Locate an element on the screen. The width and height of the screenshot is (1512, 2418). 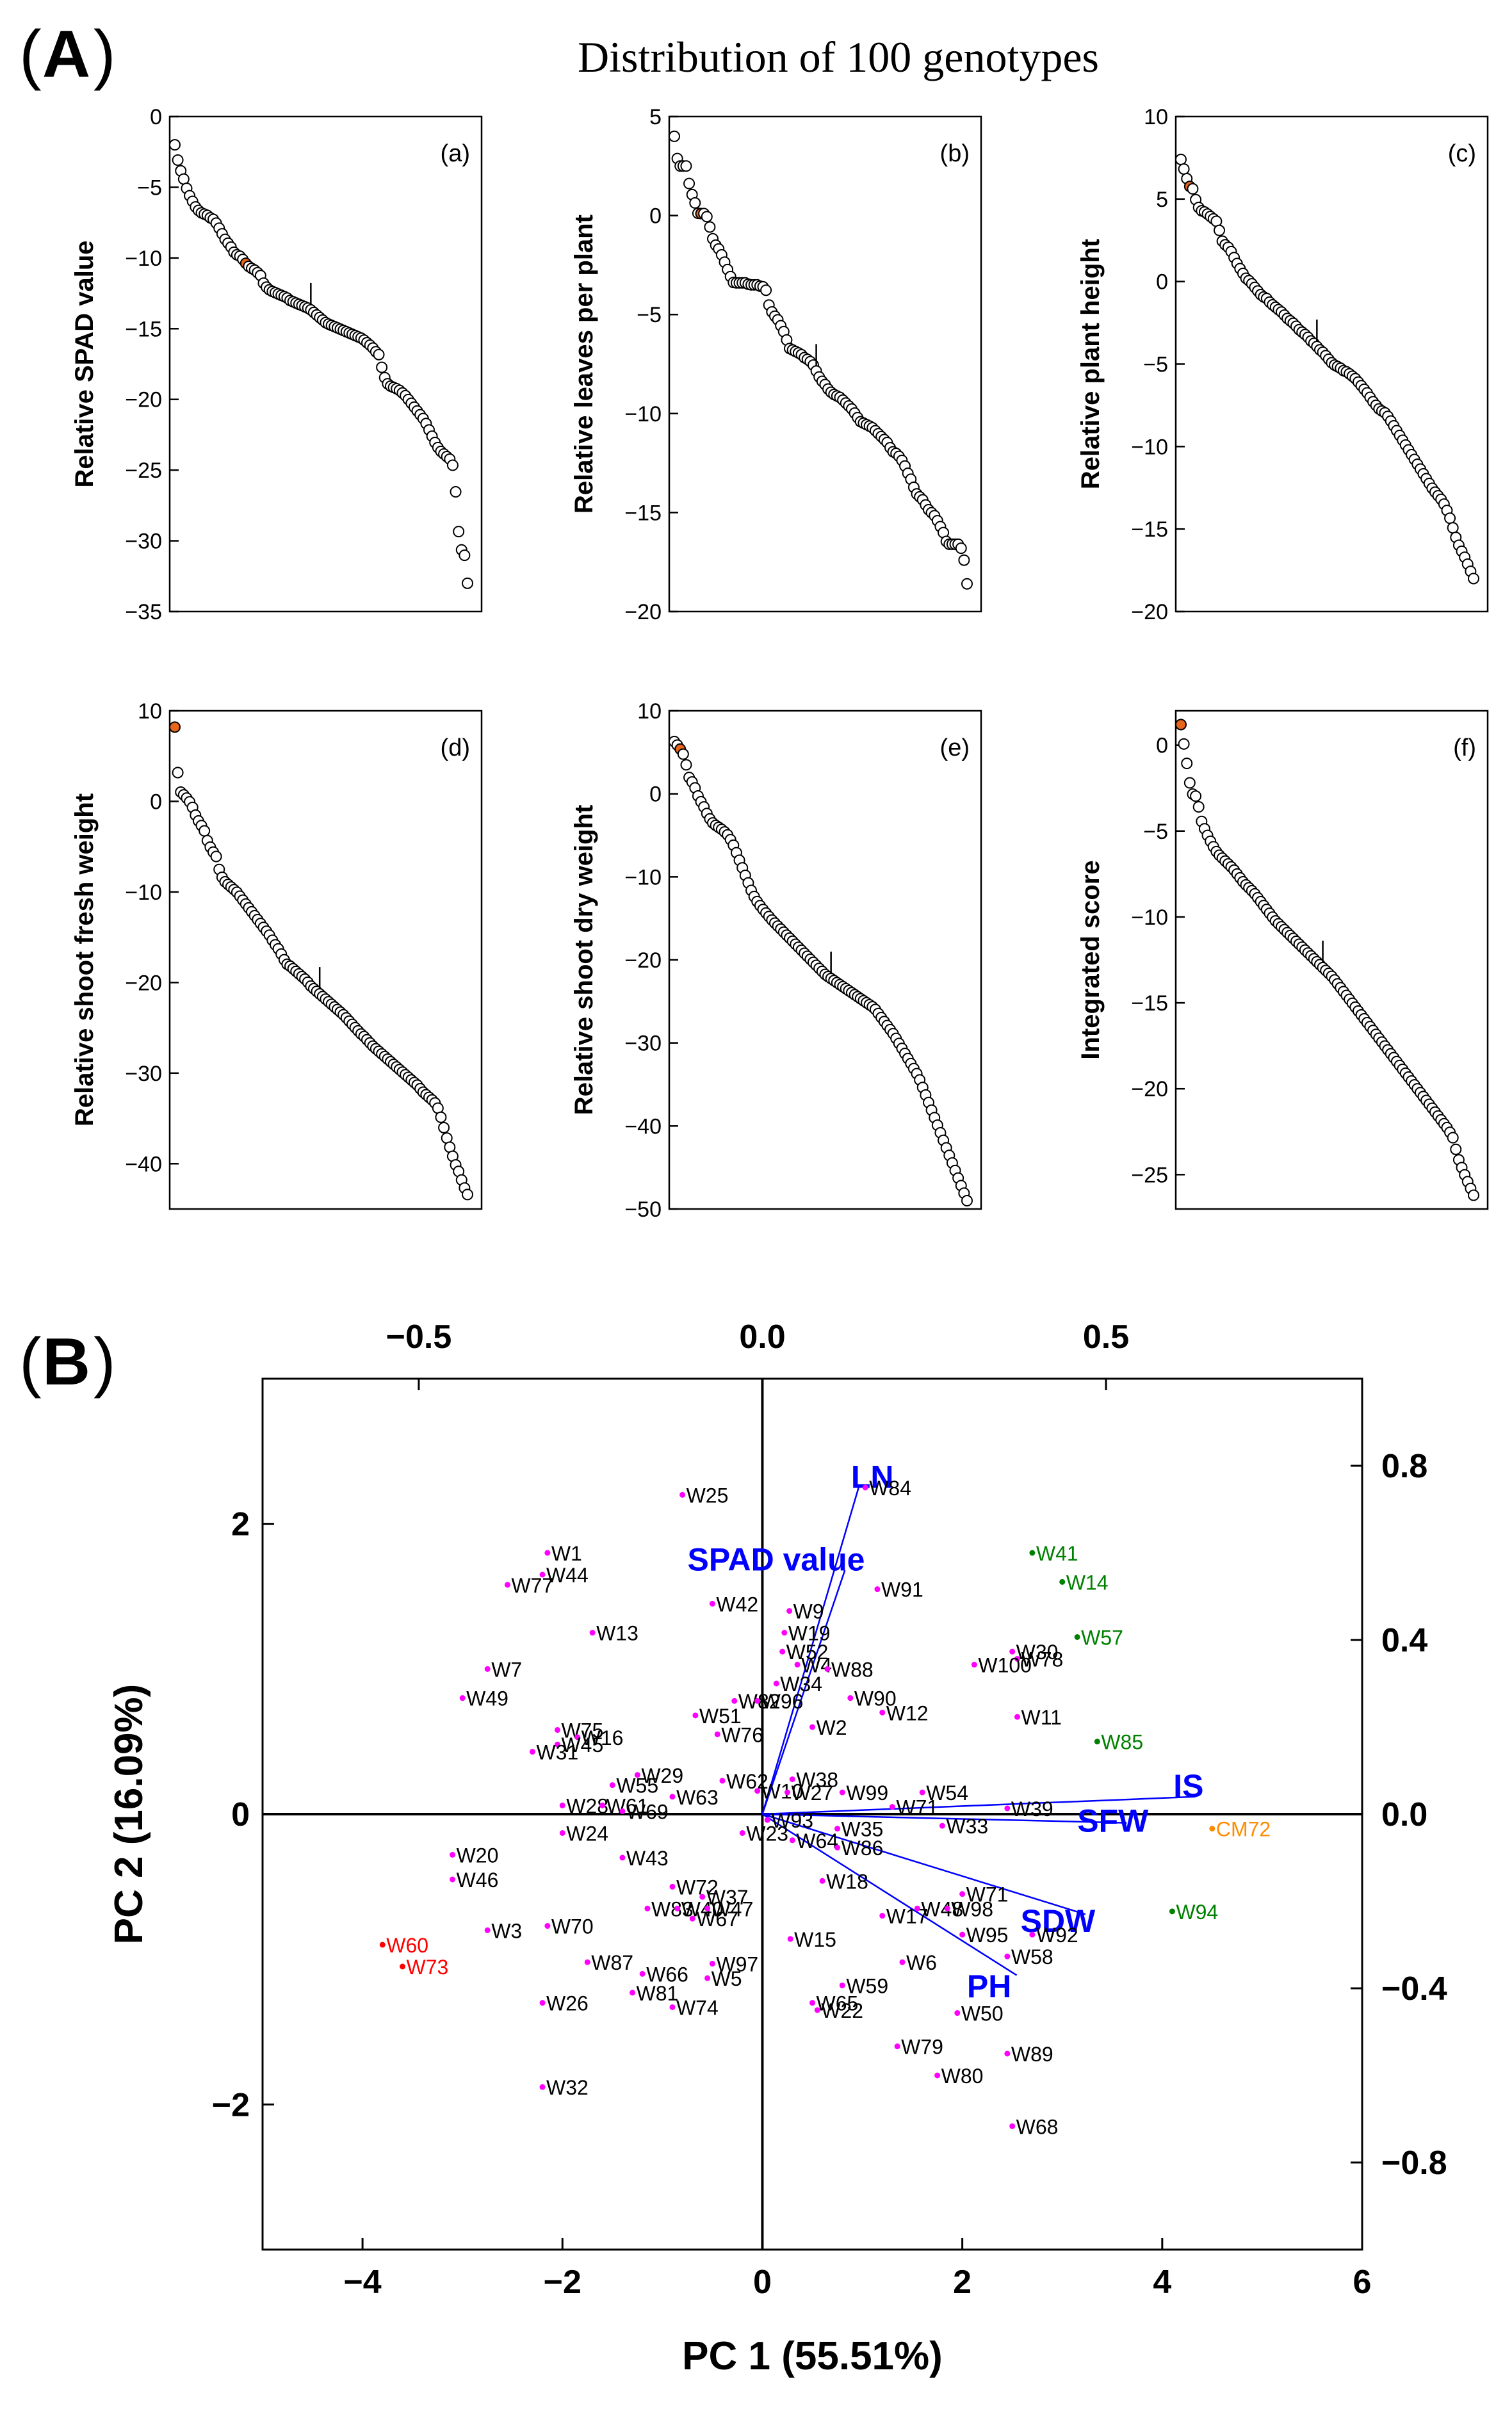
score-label: W24 is located at coordinates (587, 1833).